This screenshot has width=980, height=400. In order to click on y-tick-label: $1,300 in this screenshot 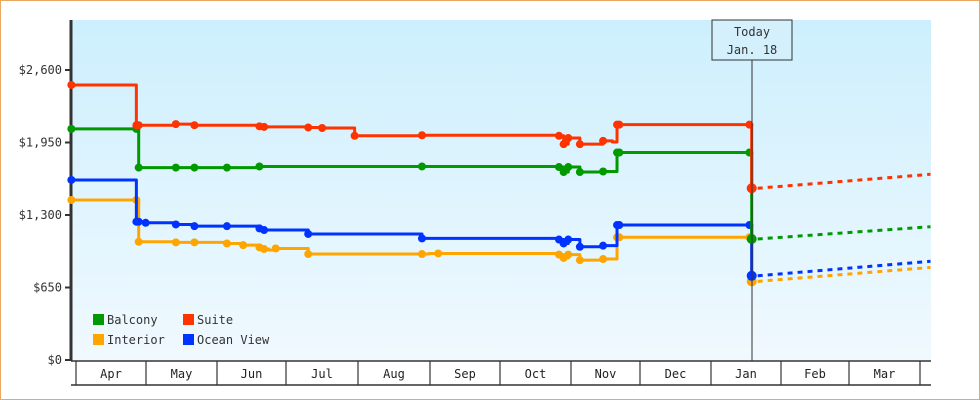, I will do `click(40, 215)`.